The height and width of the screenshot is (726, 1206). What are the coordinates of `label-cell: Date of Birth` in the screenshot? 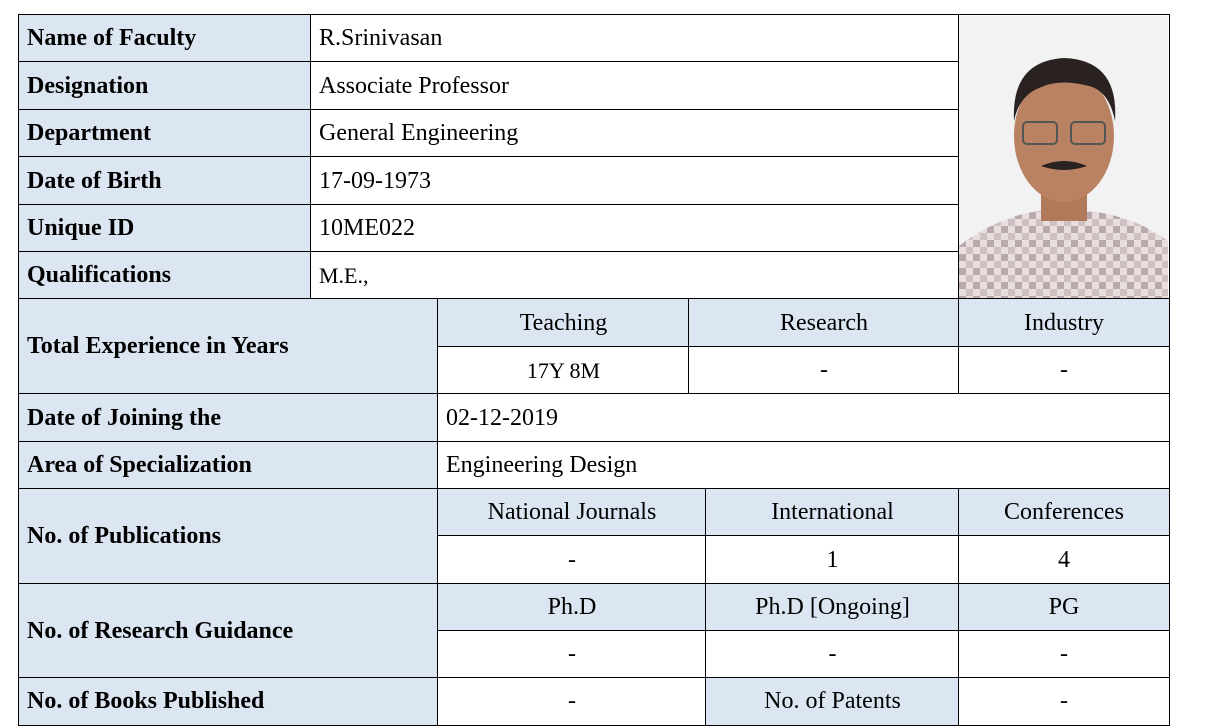 It's located at (165, 181).